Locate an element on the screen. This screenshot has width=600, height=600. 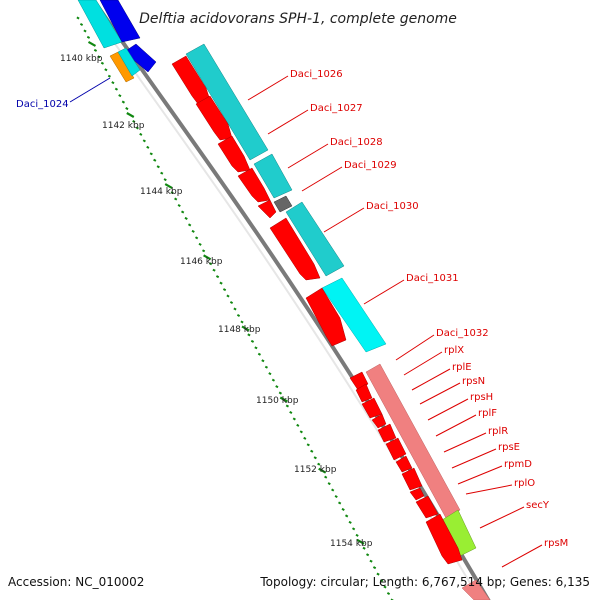
gene-gray is located at coordinates (283, 204).